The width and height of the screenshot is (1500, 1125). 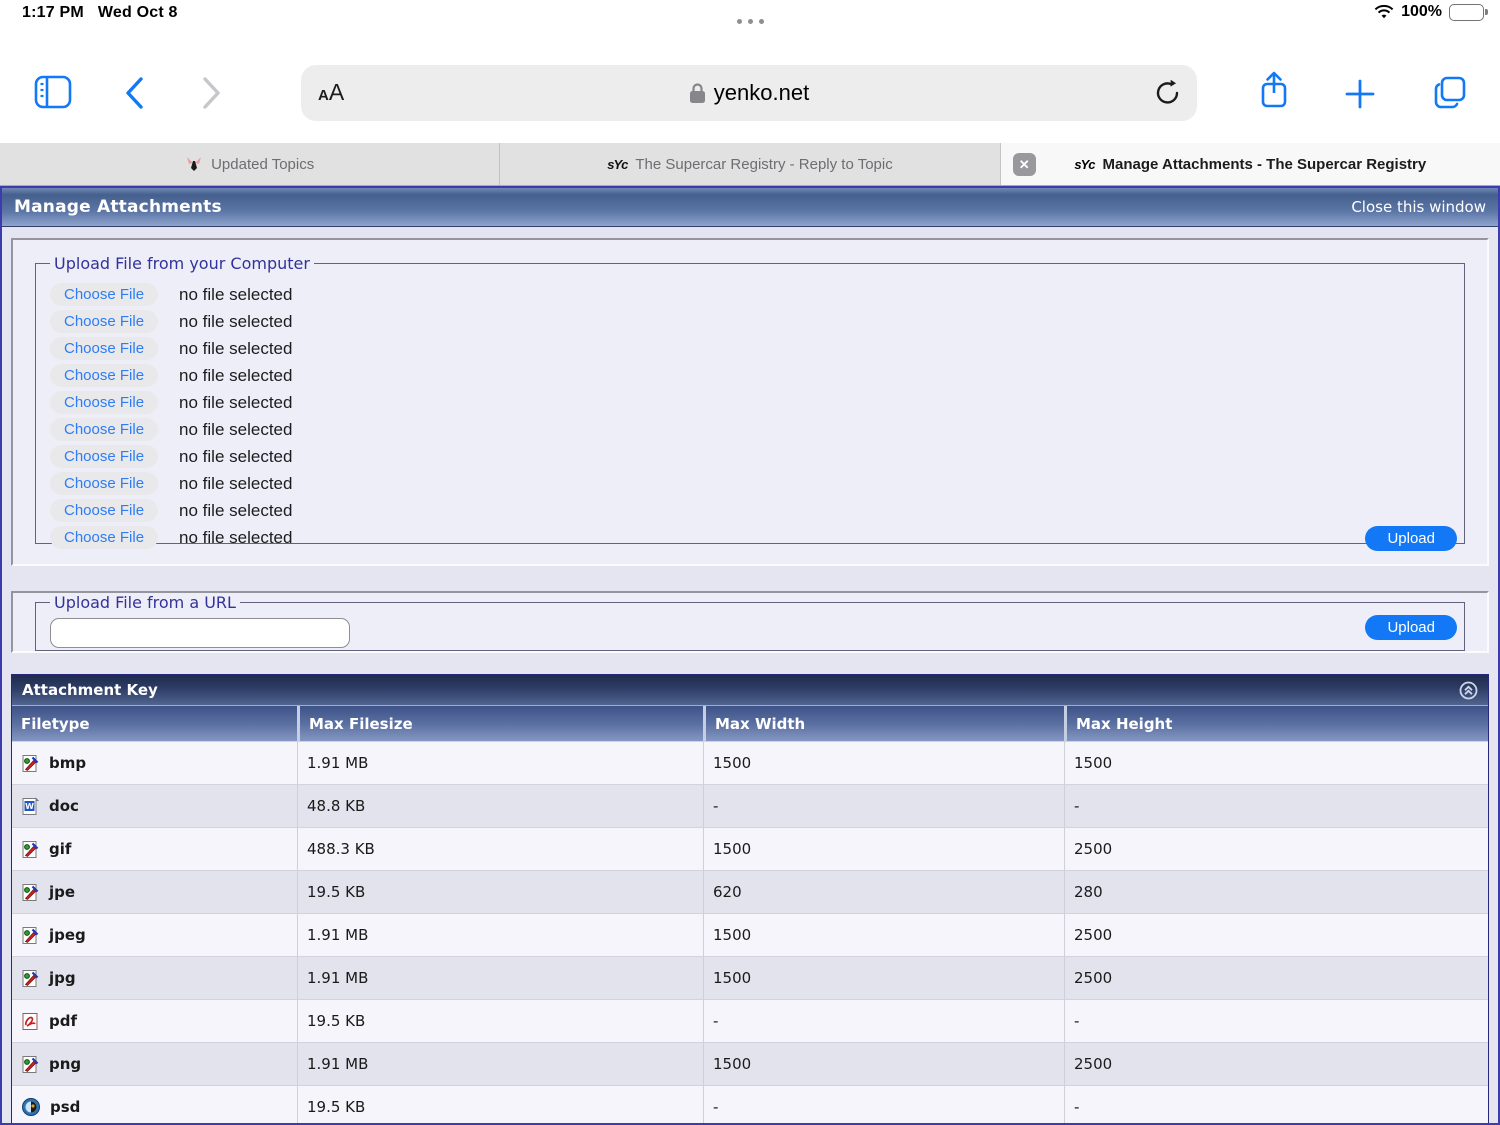 I want to click on table-row: jpe 19.5 KB 620 280, so click(x=750, y=891).